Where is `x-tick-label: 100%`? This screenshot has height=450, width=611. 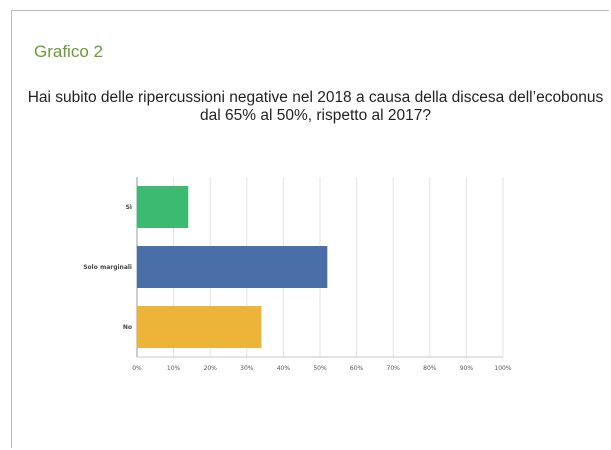
x-tick-label: 100% is located at coordinates (502, 368).